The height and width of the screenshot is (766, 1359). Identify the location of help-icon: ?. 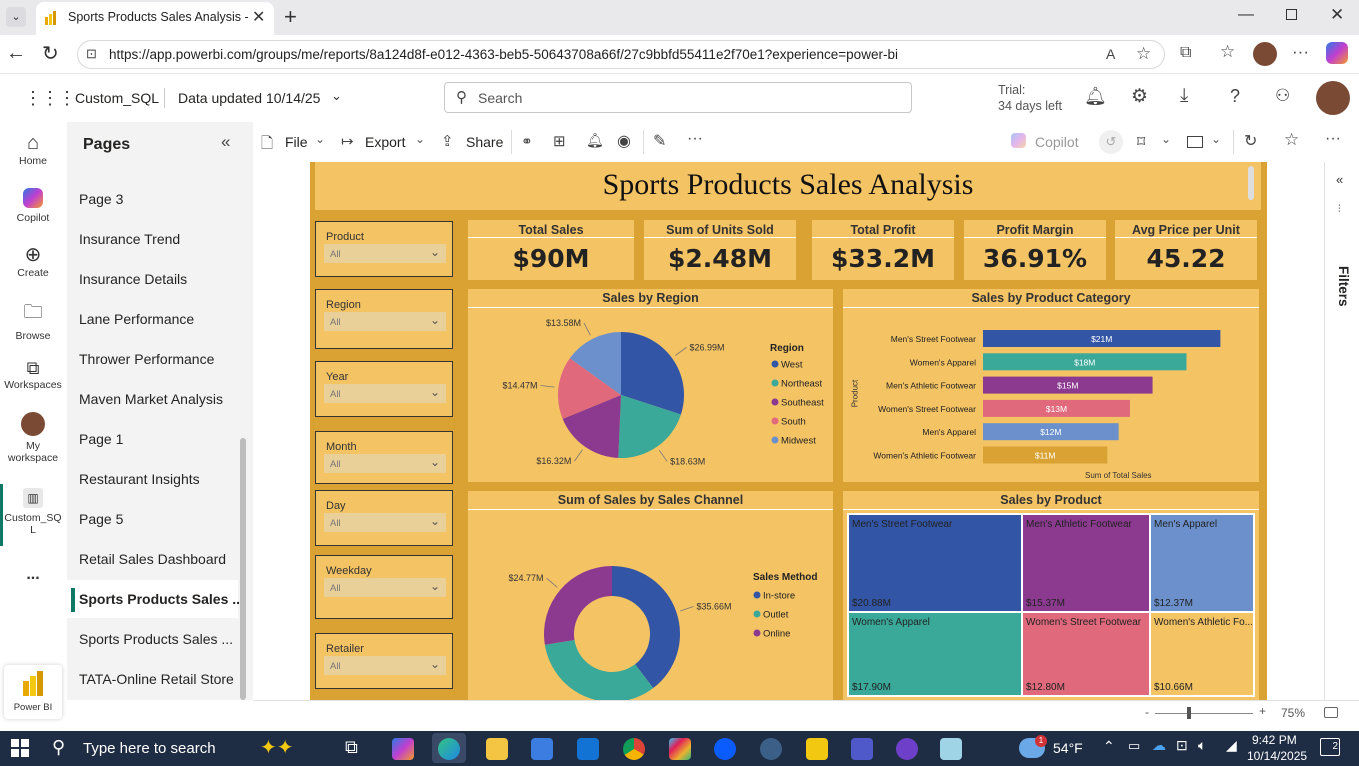
(1235, 96).